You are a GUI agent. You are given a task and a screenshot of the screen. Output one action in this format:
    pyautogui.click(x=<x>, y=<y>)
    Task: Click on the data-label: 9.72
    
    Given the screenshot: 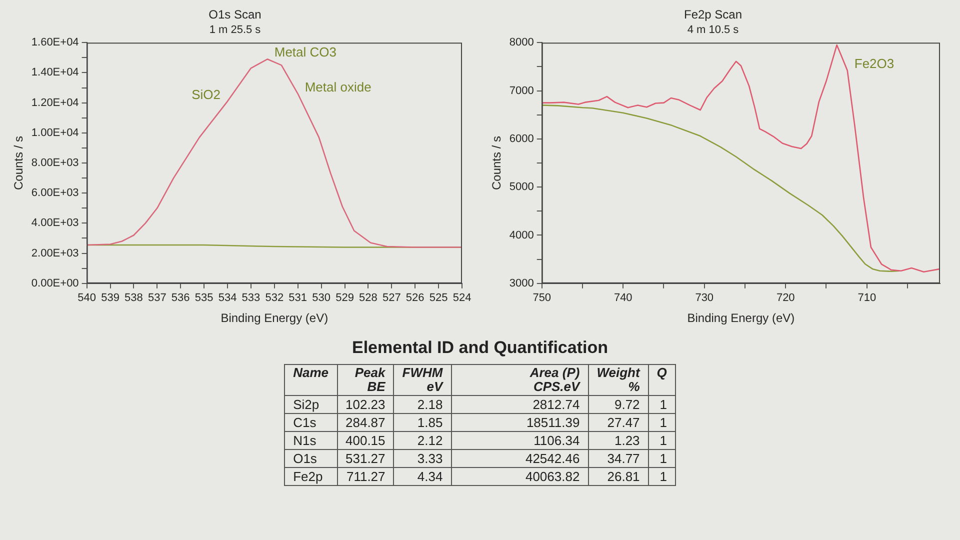 What is the action you would take?
    pyautogui.click(x=618, y=405)
    